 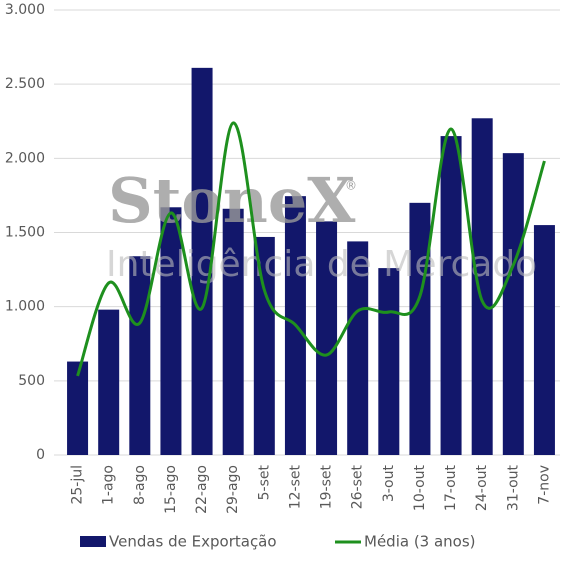 What do you see at coordinates (451, 487) in the screenshot?
I see `x-tick-label: 17-out` at bounding box center [451, 487].